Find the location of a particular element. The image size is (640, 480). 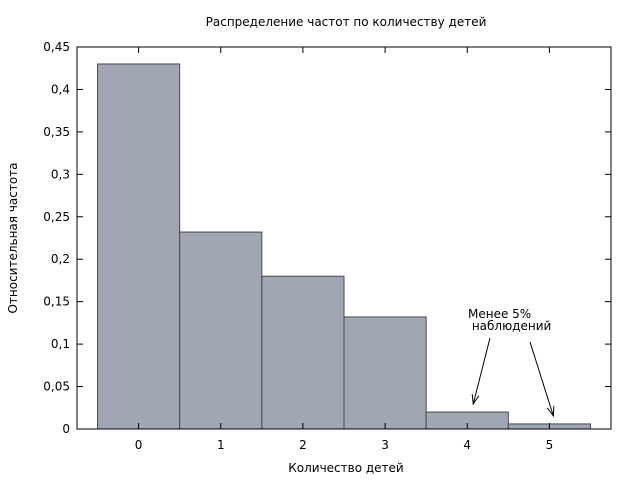

y-tick-label: 0,45 is located at coordinates (56, 47).